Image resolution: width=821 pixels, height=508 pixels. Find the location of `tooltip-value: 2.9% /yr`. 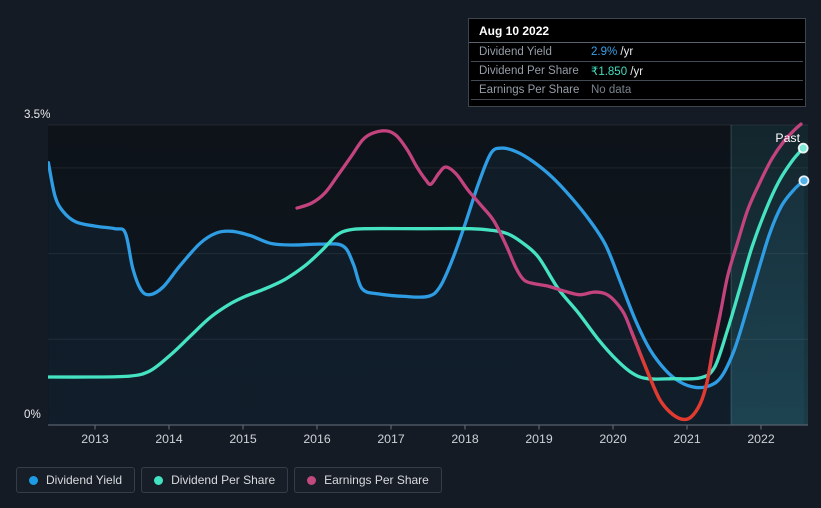

tooltip-value: 2.9% /yr is located at coordinates (612, 52).